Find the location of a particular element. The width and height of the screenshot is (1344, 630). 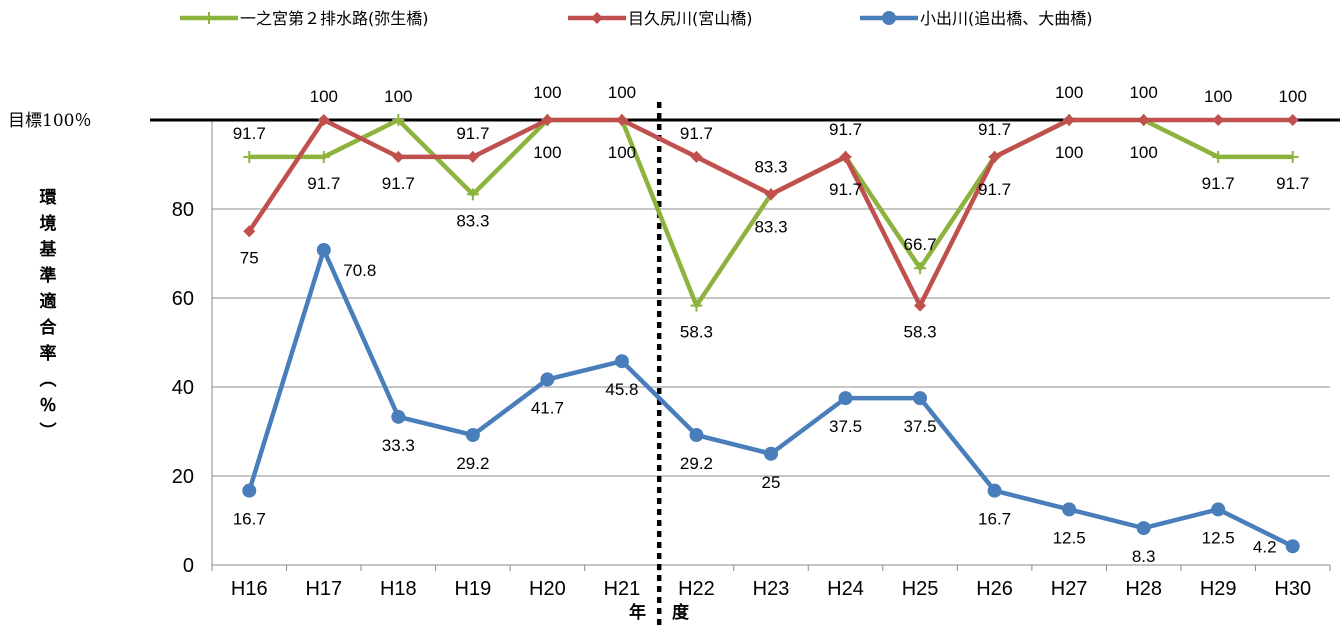

legend: 一之宮第２排水路(弥生橋) 目久尻川(宮山橋) 小出川(追出橋、大曲橋) is located at coordinates (636, 18).